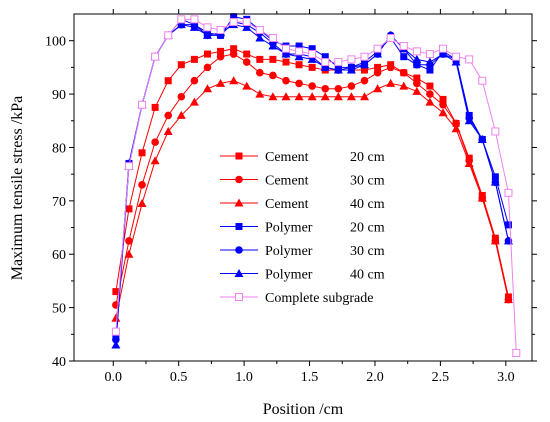  Describe the element at coordinates (302, 157) in the screenshot. I see `legend-item-cement-20-cm: Cement 20 cm` at that location.